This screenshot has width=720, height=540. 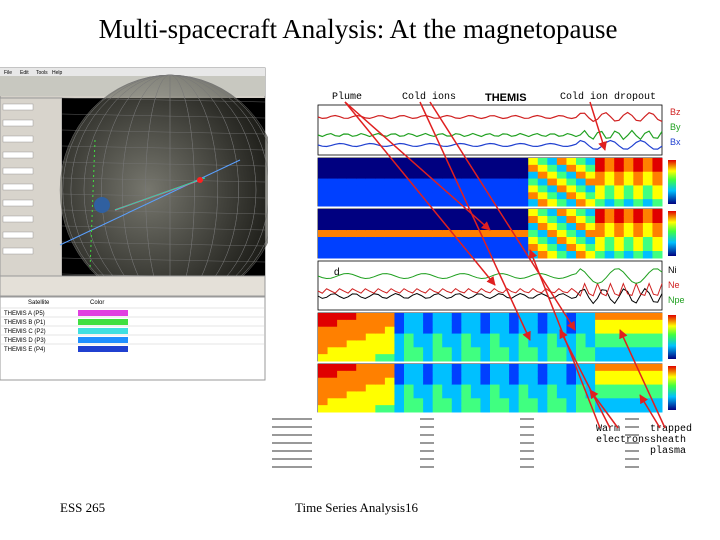 I want to click on legend-d: Ni, so click(x=672, y=270).